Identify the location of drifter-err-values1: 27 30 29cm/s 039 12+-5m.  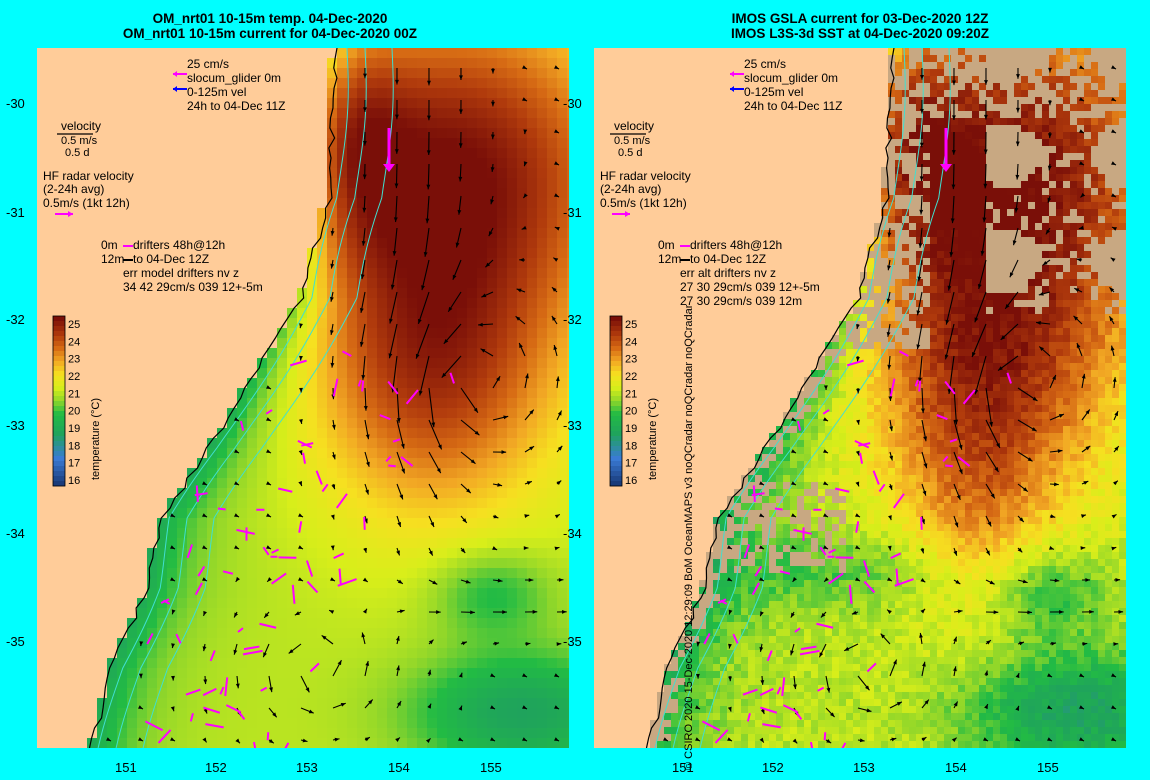
(750, 287).